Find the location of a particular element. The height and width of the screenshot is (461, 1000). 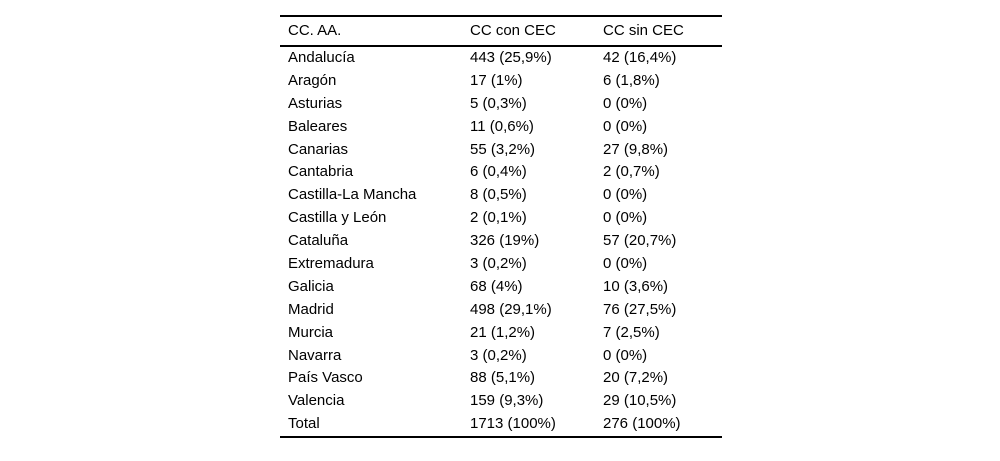

table-row: Castilla-La Mancha 8 (0,5%) 0 (0%) is located at coordinates (501, 195).